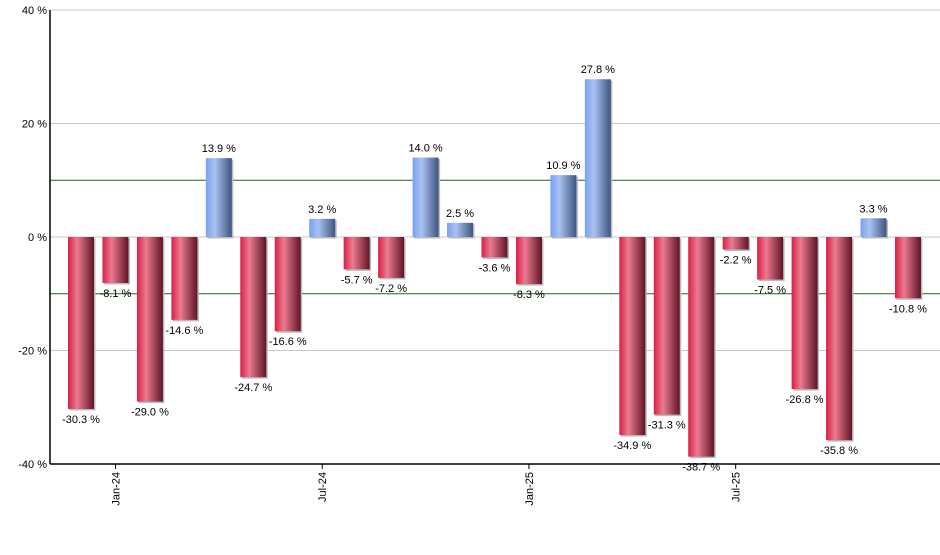  I want to click on data-label: -29.0 %, so click(150, 413).